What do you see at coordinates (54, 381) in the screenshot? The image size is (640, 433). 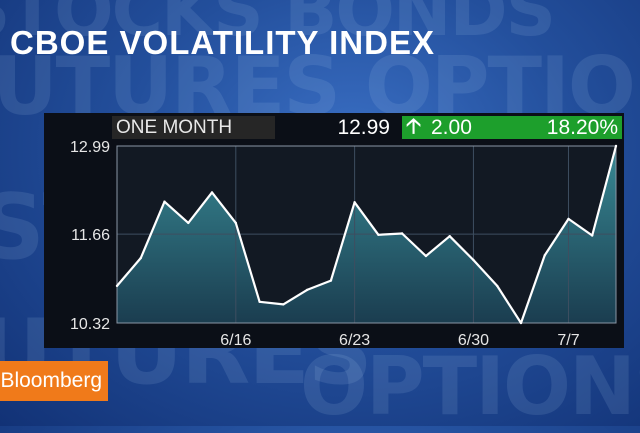 I see `bloomberg-logo: Bloomberg` at bounding box center [54, 381].